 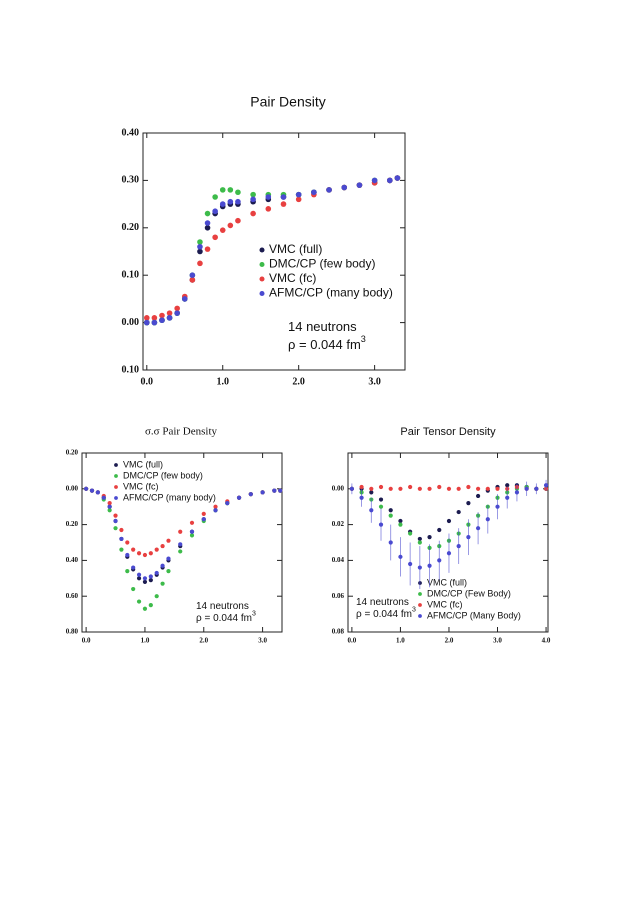 I want to click on y-tick-label: 0.20, so click(x=72, y=524).